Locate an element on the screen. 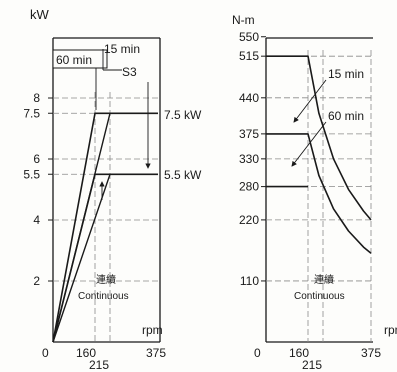 This screenshot has height=372, width=397. torque-y-tick-label: 110 is located at coordinates (249, 281).